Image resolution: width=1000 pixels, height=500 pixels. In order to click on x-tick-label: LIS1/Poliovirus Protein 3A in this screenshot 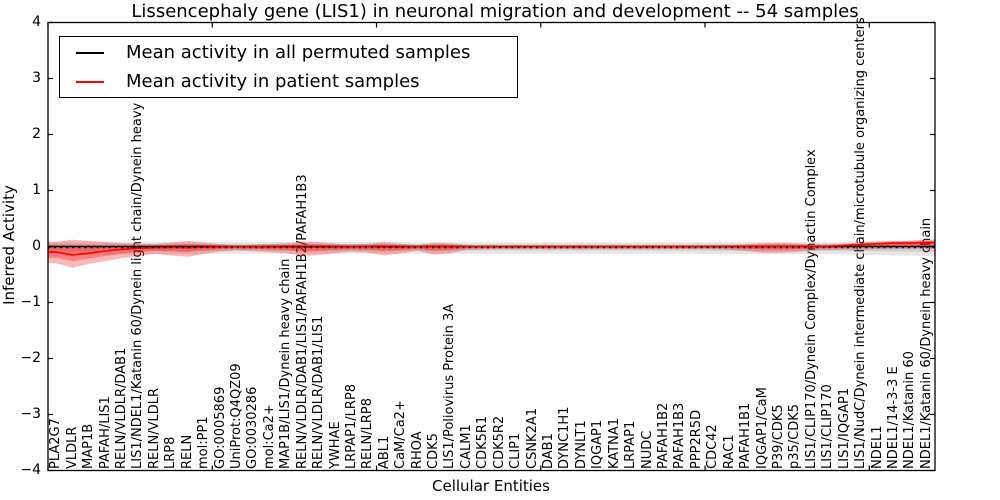, I will do `click(450, 386)`.